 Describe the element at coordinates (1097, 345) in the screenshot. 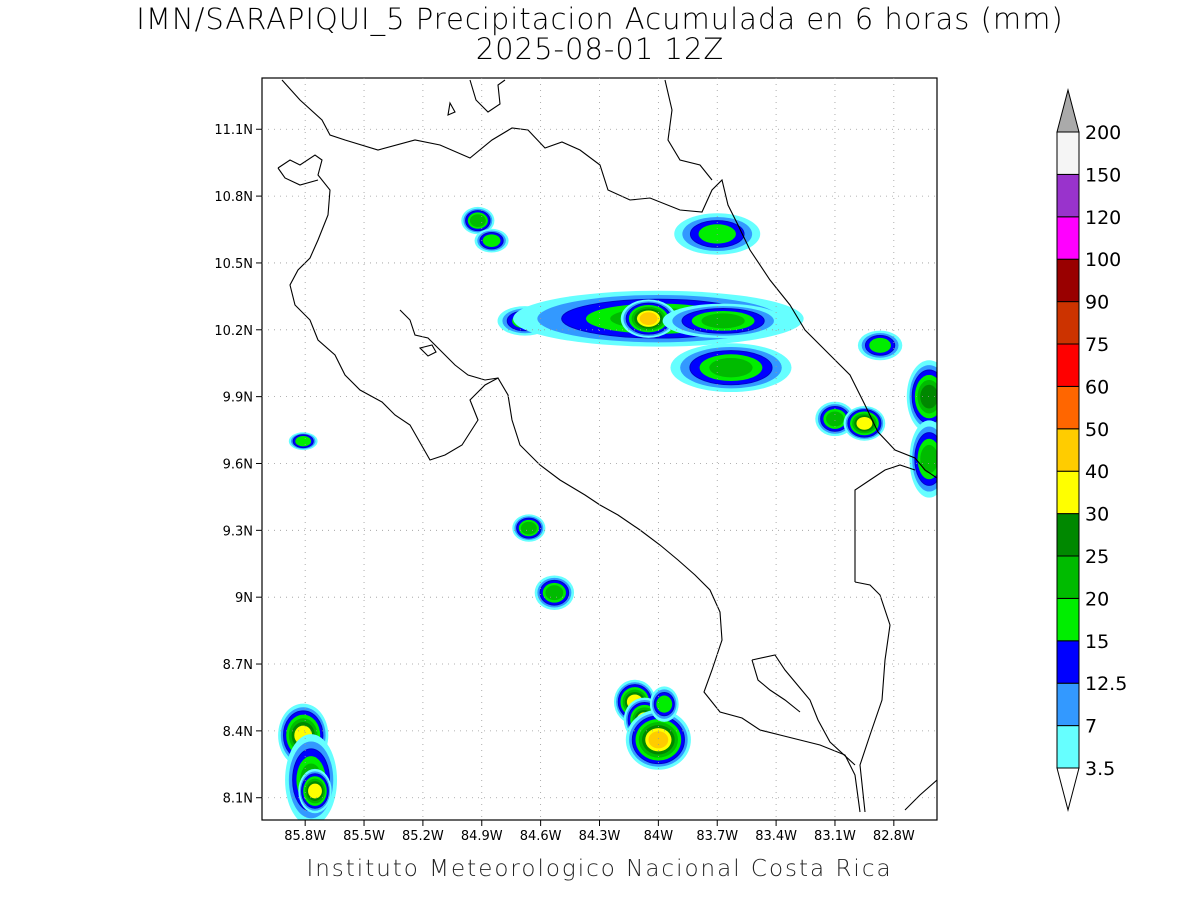

I see `colorbar-label: 75` at that location.